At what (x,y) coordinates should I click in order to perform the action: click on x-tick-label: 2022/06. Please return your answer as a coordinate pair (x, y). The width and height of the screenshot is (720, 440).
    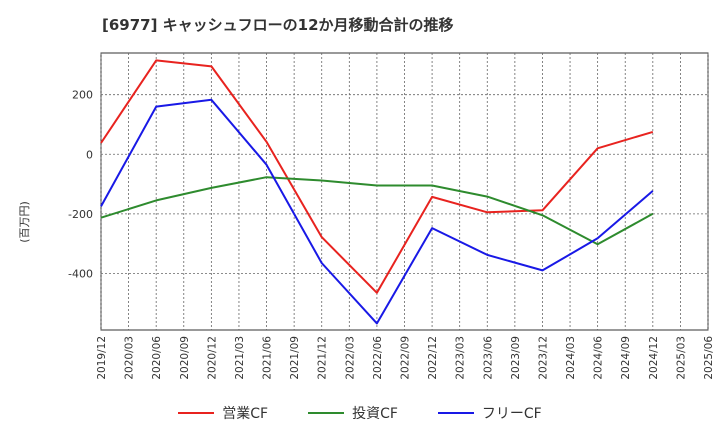
    Looking at the image, I should click on (378, 358).